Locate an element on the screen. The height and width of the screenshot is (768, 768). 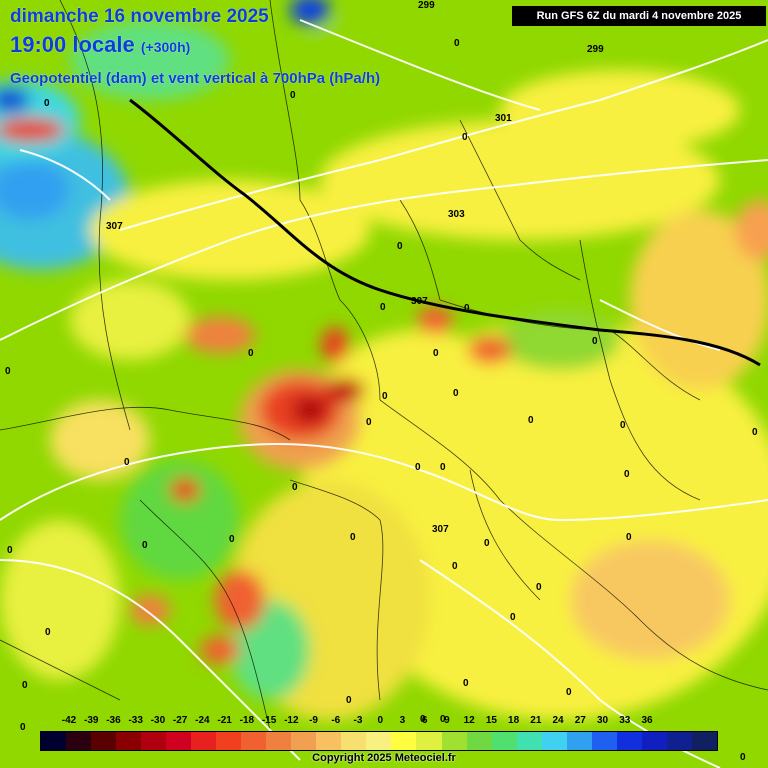
legend-tick: 24 is located at coordinates (558, 720).